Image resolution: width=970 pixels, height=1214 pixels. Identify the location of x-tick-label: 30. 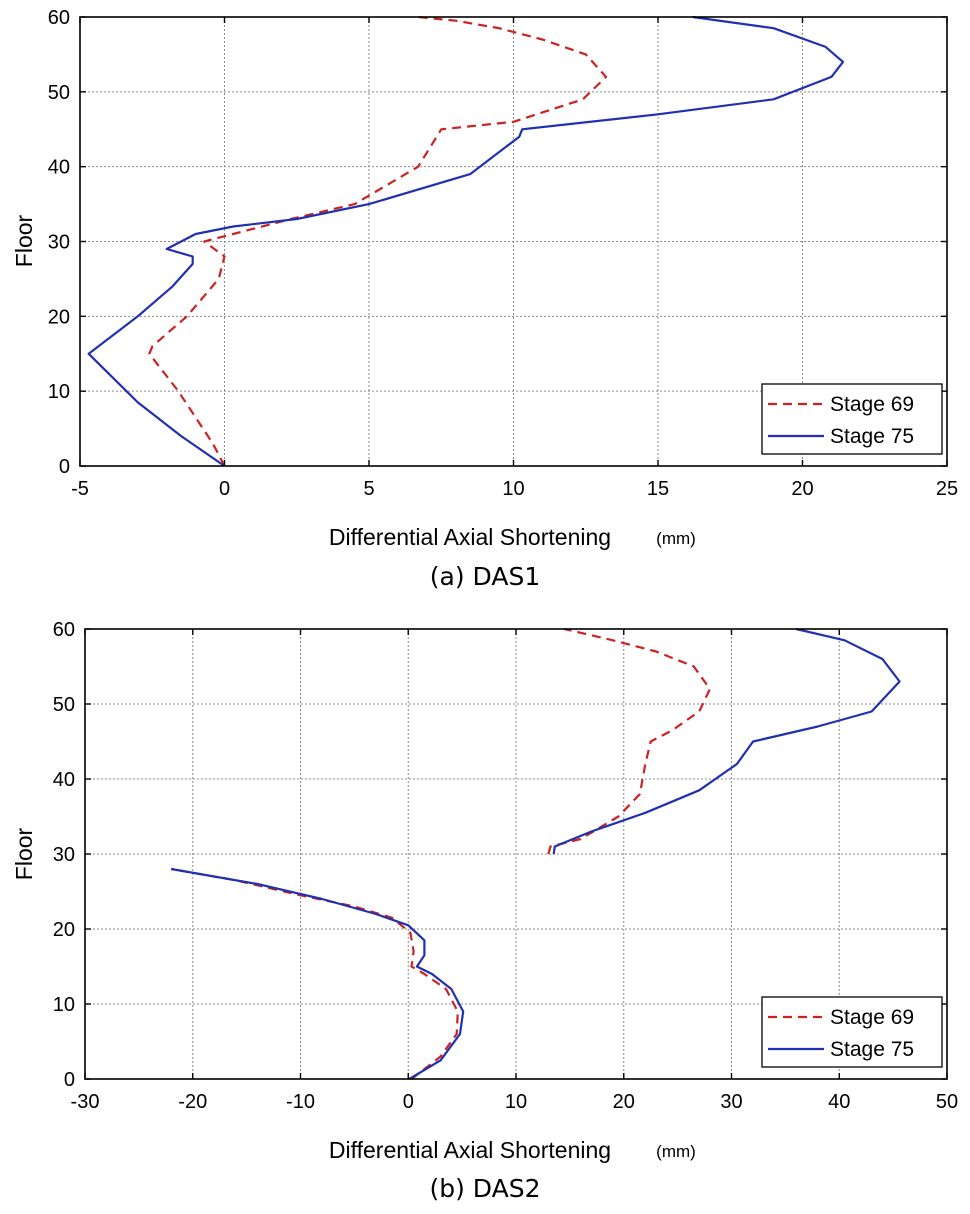
(731, 1102).